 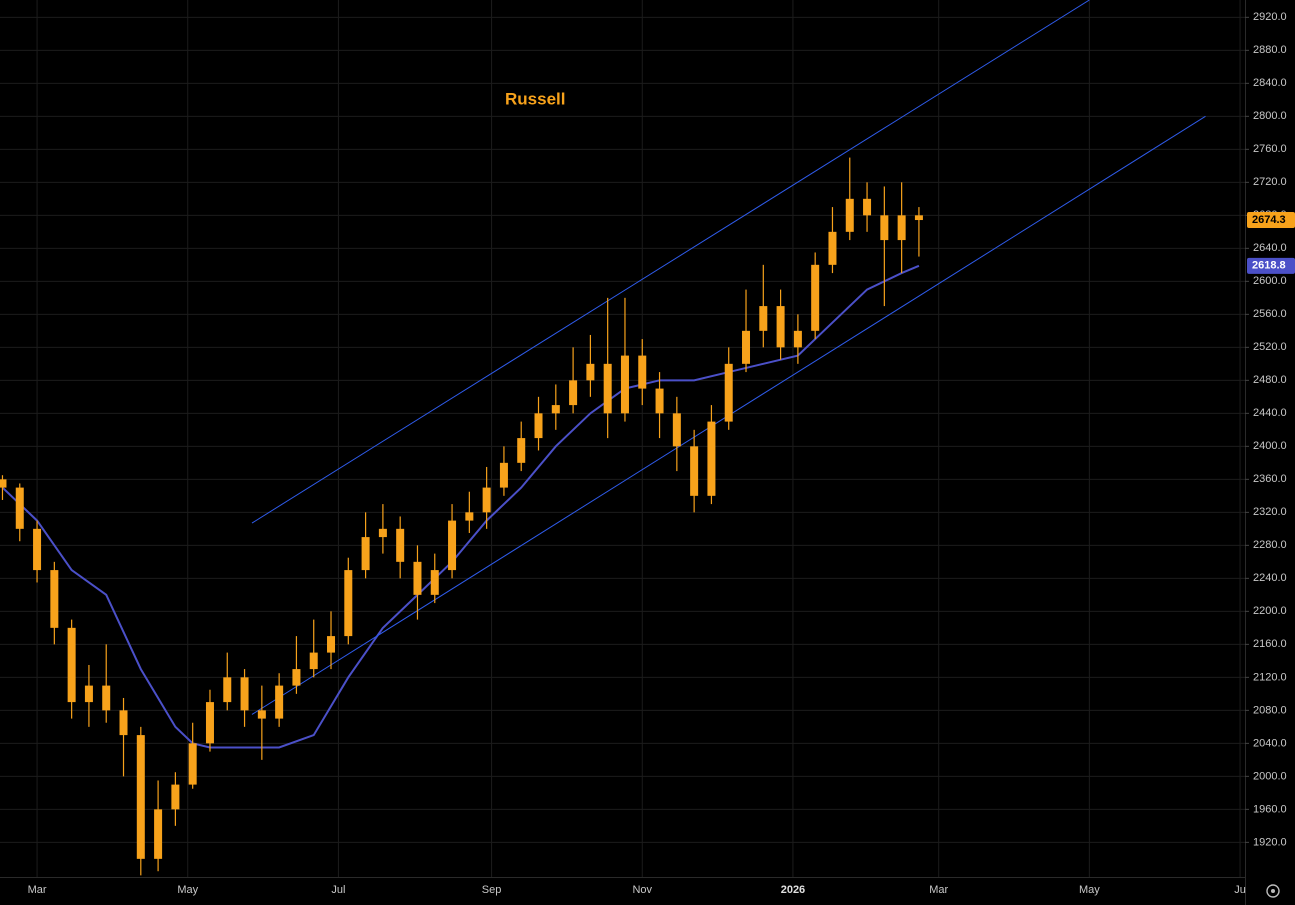 I want to click on y-tick-label: 2800.0, so click(x=1270, y=116).